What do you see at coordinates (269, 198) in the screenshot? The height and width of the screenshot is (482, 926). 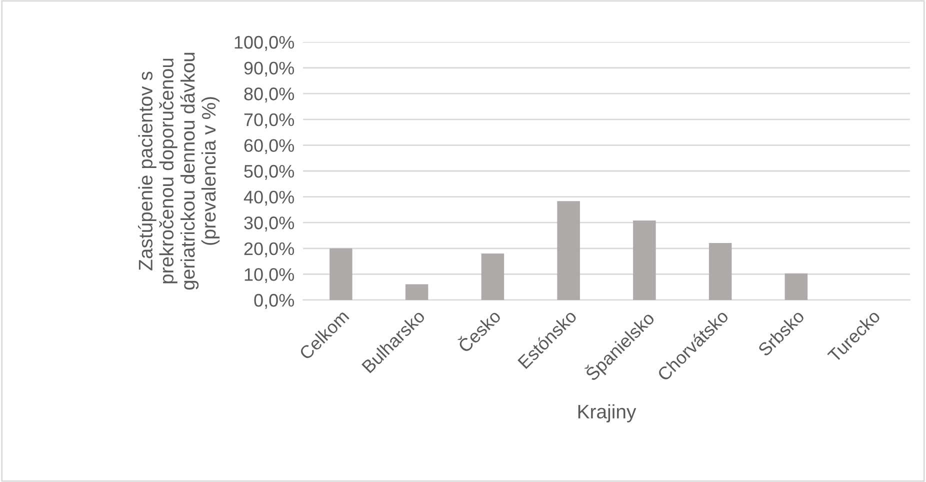 I see `y-tick-label: 40,0%` at bounding box center [269, 198].